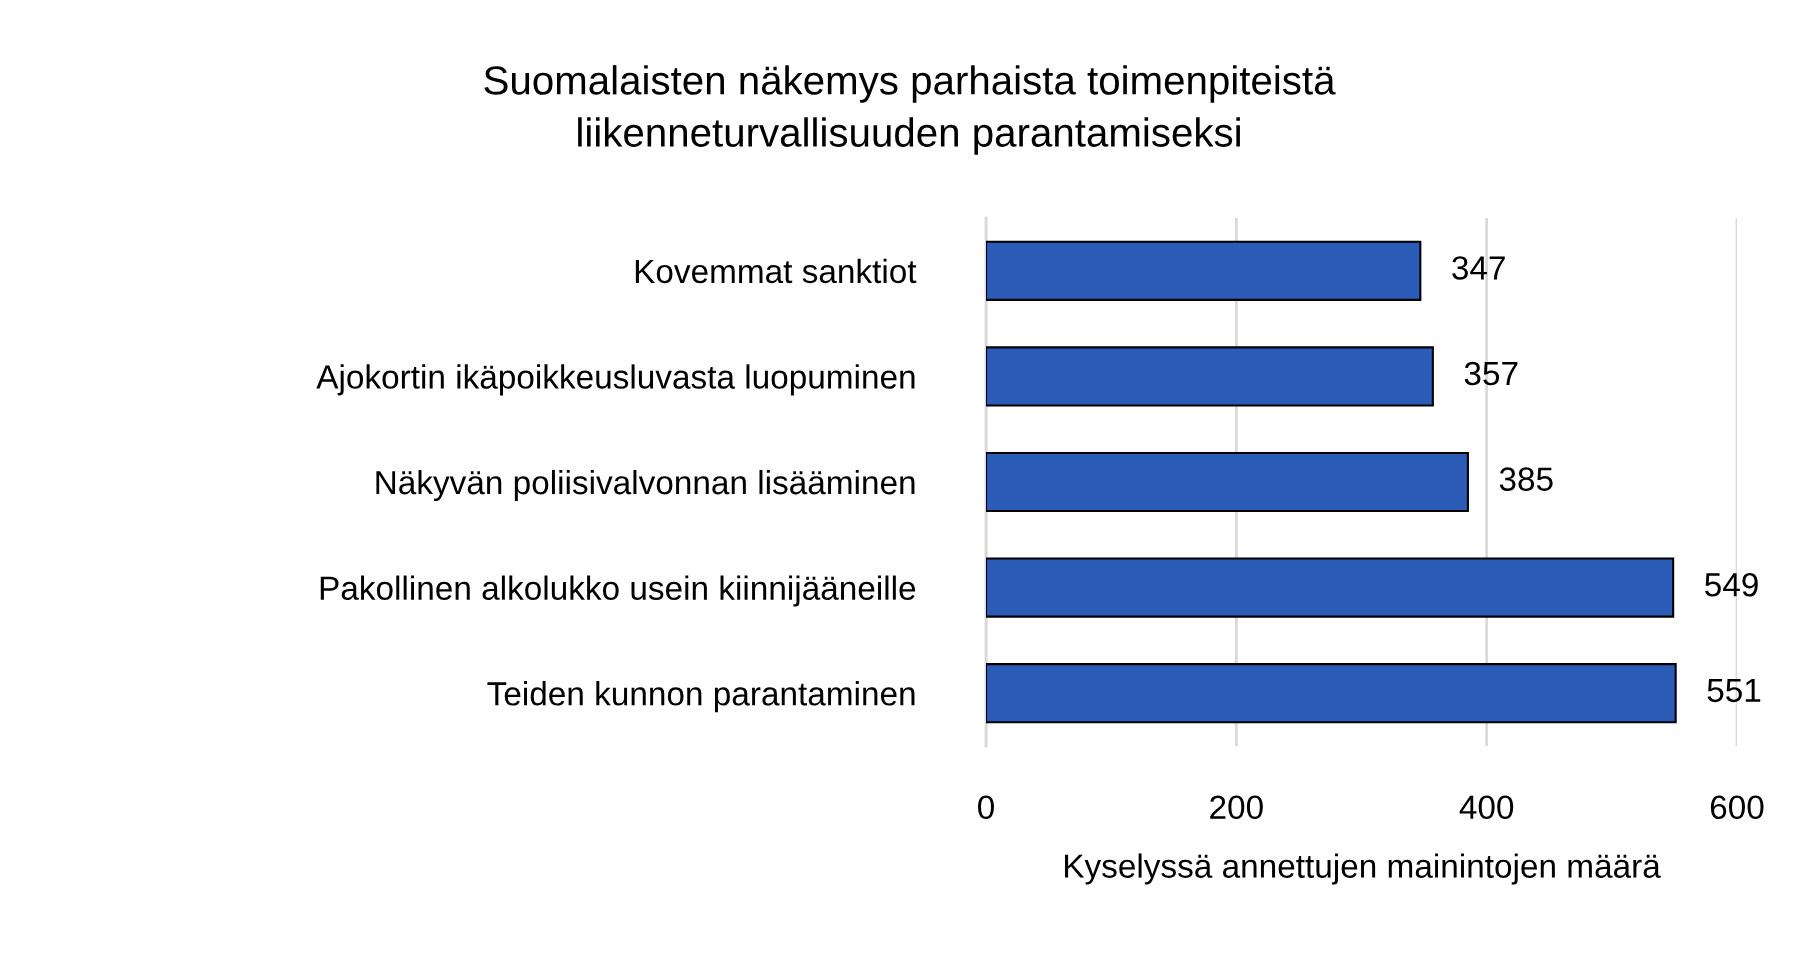  What do you see at coordinates (1526, 479) in the screenshot?
I see `data-label: 385` at bounding box center [1526, 479].